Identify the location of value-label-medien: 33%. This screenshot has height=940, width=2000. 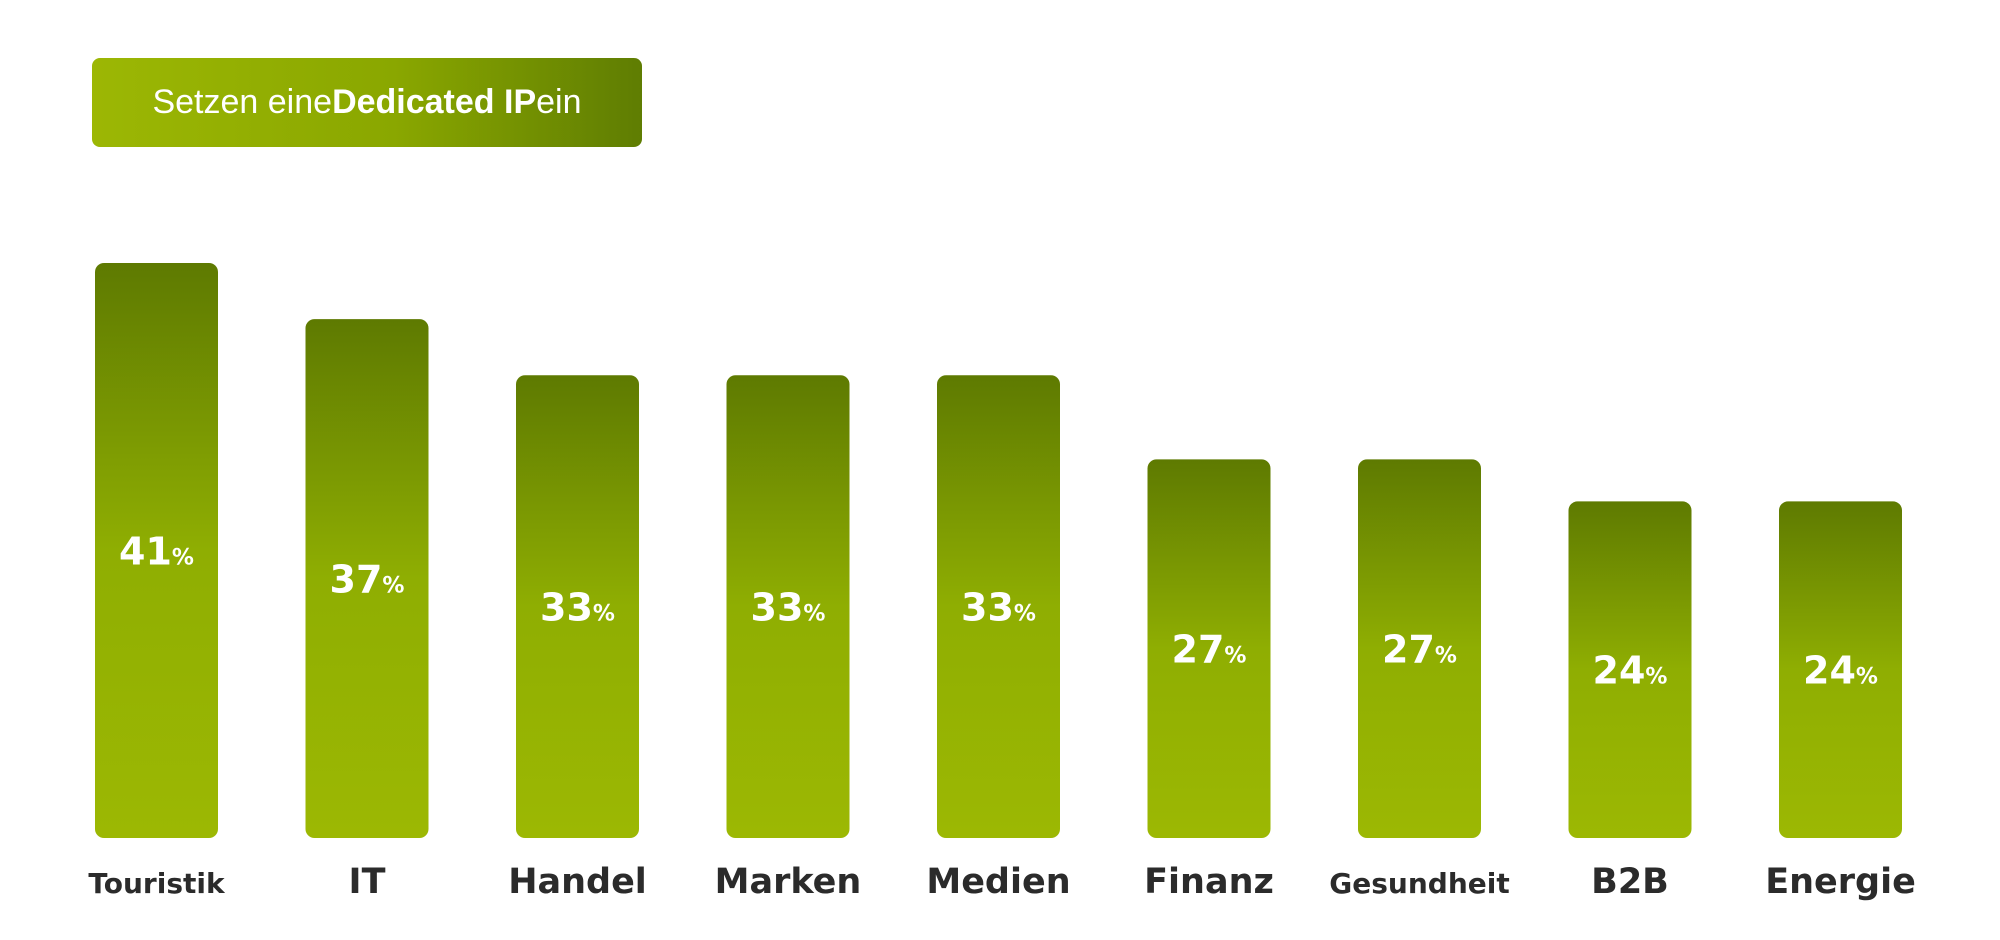
(998, 608).